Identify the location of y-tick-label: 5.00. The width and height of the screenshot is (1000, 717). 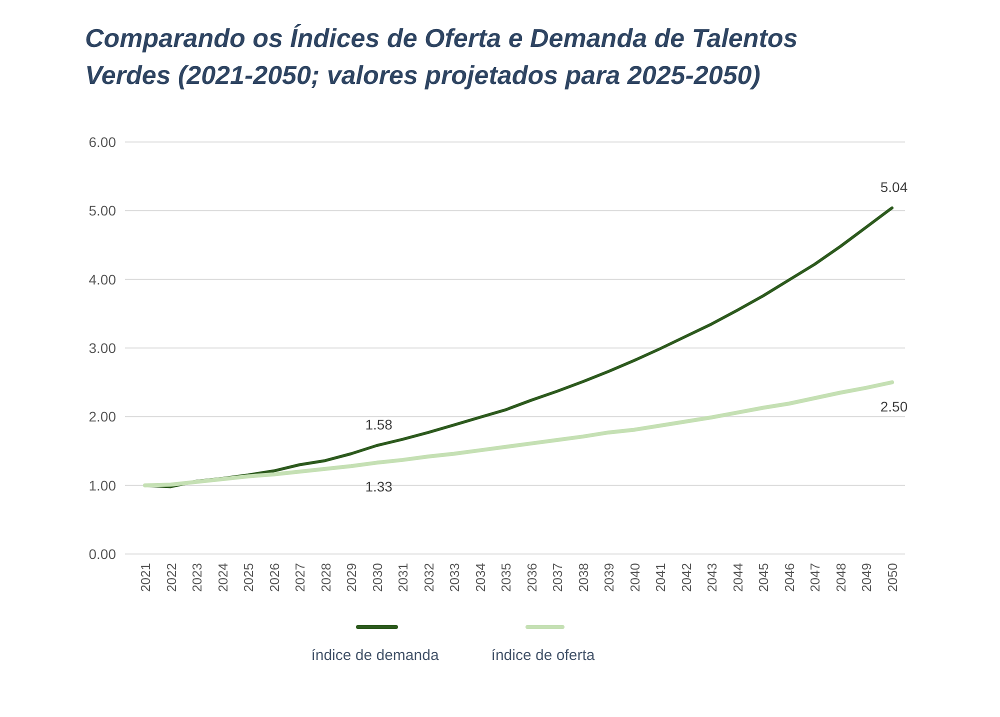
(102, 210).